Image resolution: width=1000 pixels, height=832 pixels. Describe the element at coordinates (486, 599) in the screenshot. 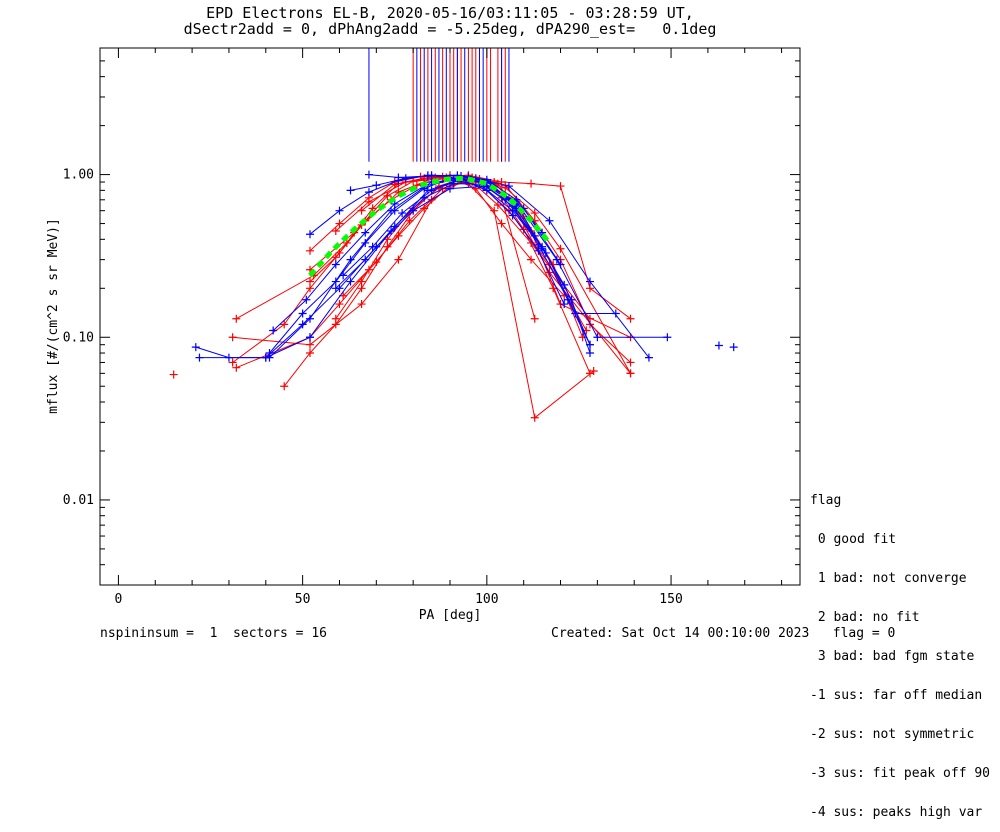

I see `x-tick-label: 100` at that location.